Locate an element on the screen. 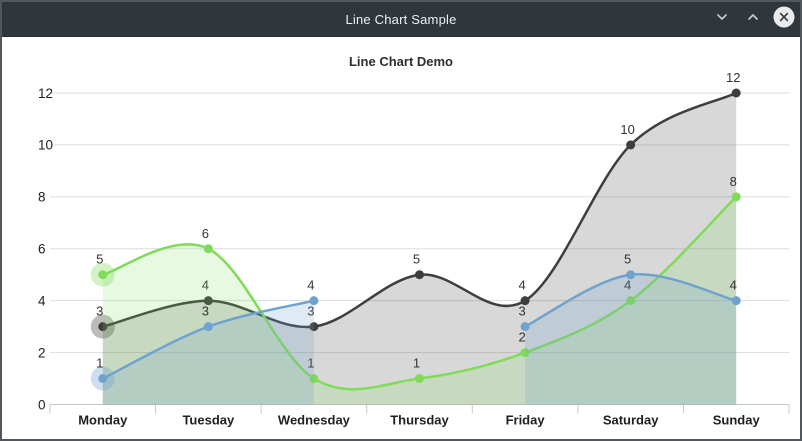  y-axis-label: 2 is located at coordinates (42, 352).